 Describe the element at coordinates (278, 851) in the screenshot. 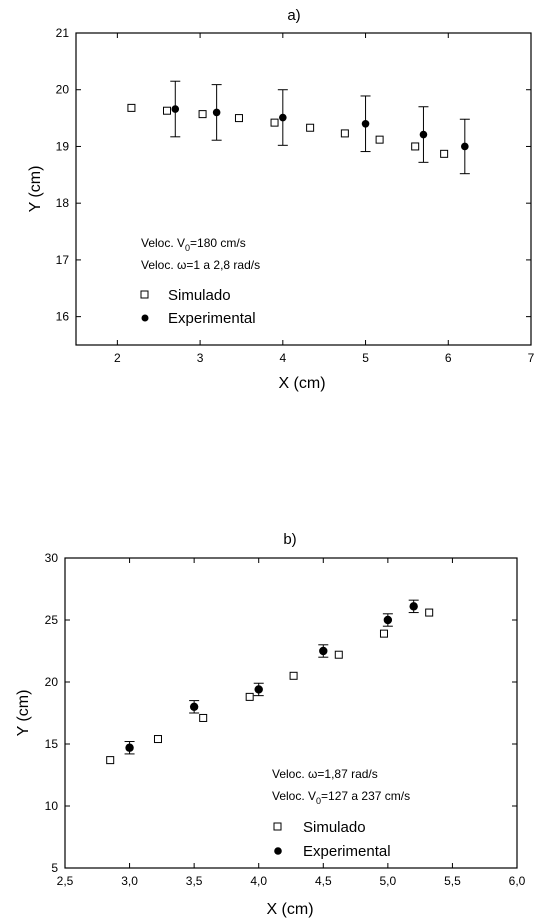

I see `chart-b-legend-circle-marker` at that location.